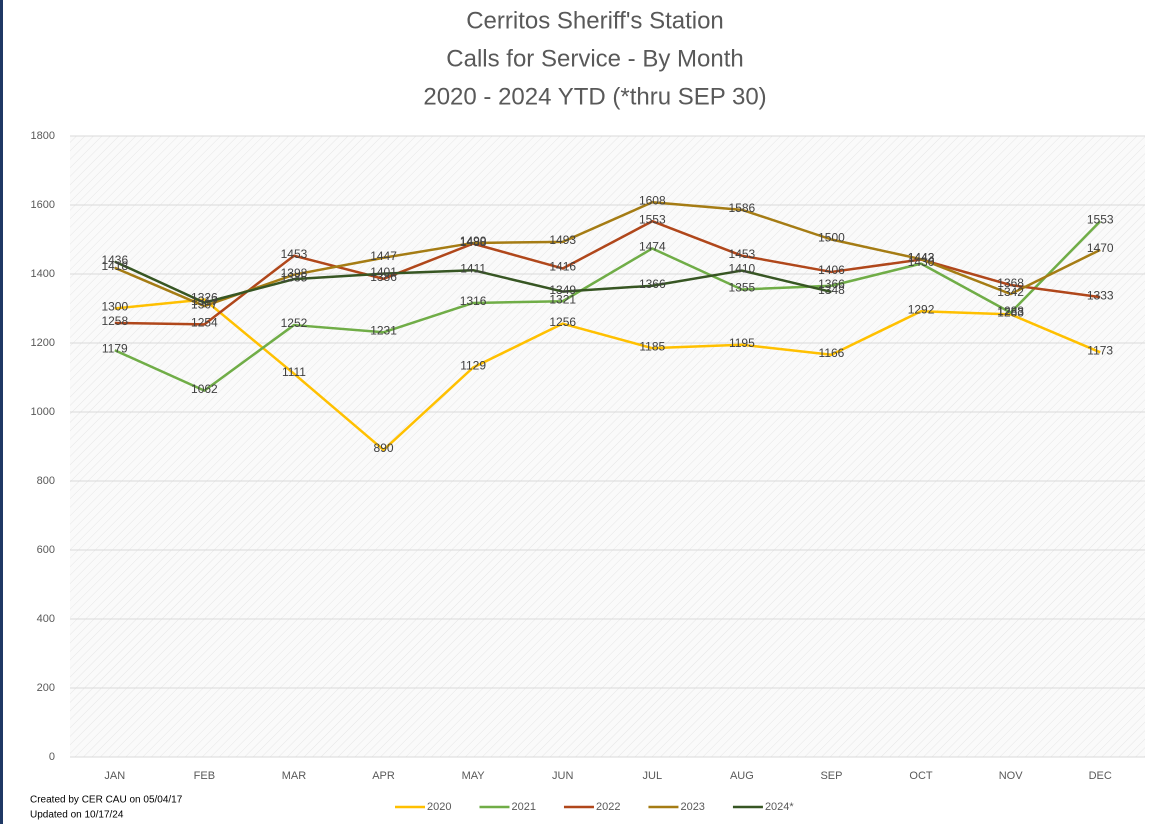  Describe the element at coordinates (595, 20) in the screenshot. I see `chart-title: Cerritos Sheriff's Station` at that location.